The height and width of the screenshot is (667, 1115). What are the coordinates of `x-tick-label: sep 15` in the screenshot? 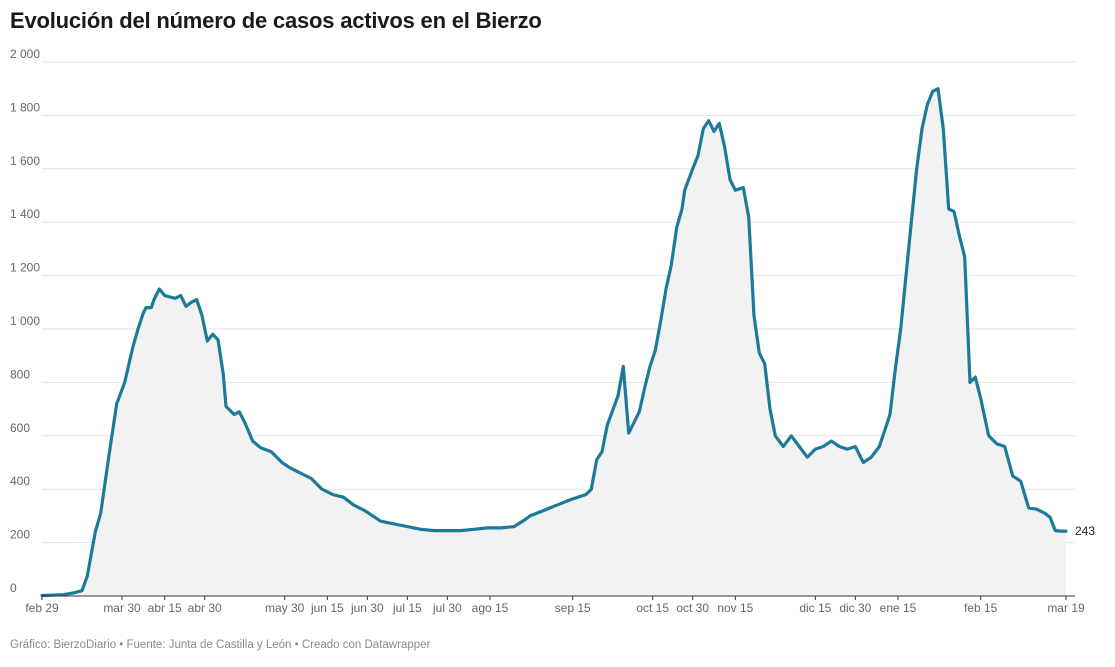 It's located at (573, 608).